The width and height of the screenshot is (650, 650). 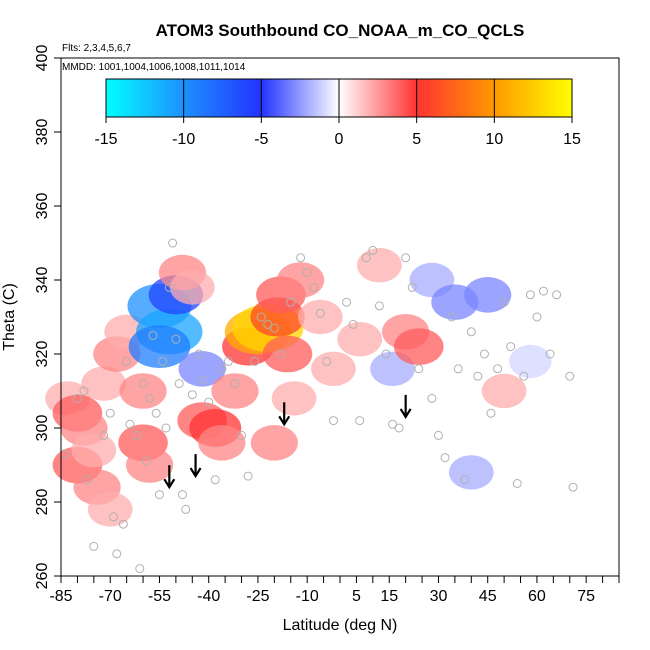 I want to click on colorbar-tick-label: 5, so click(x=416, y=139).